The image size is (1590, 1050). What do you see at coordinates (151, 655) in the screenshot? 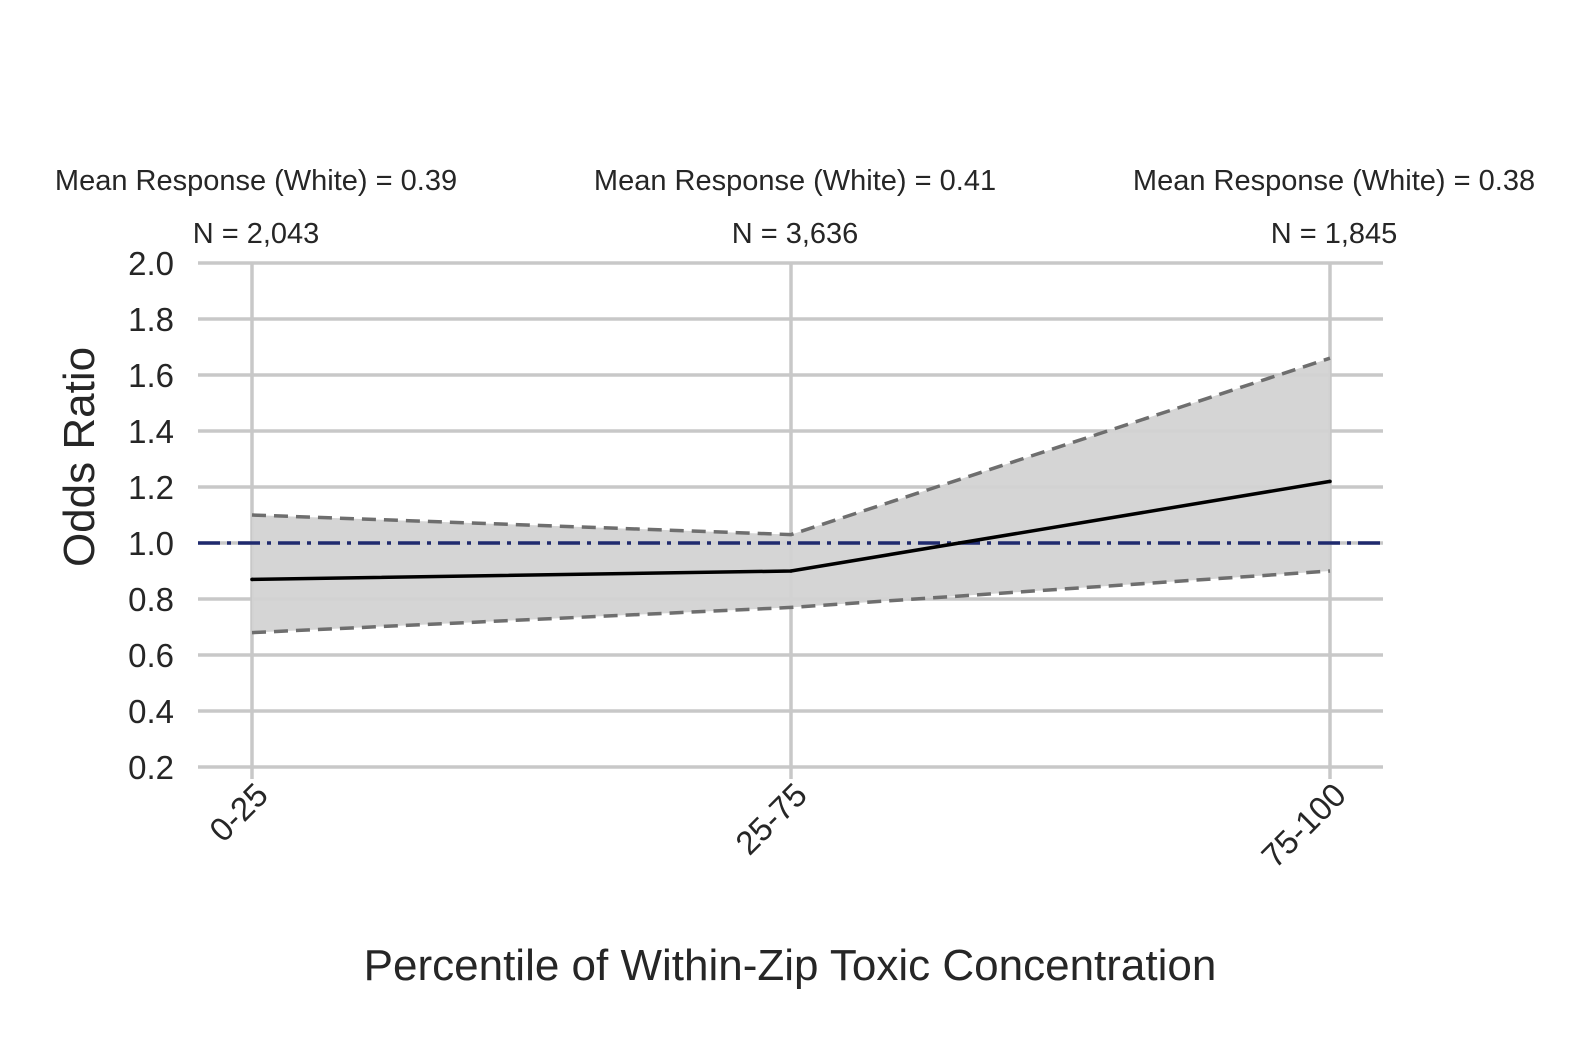
I see `y-tick-label: 0.6` at bounding box center [151, 655].